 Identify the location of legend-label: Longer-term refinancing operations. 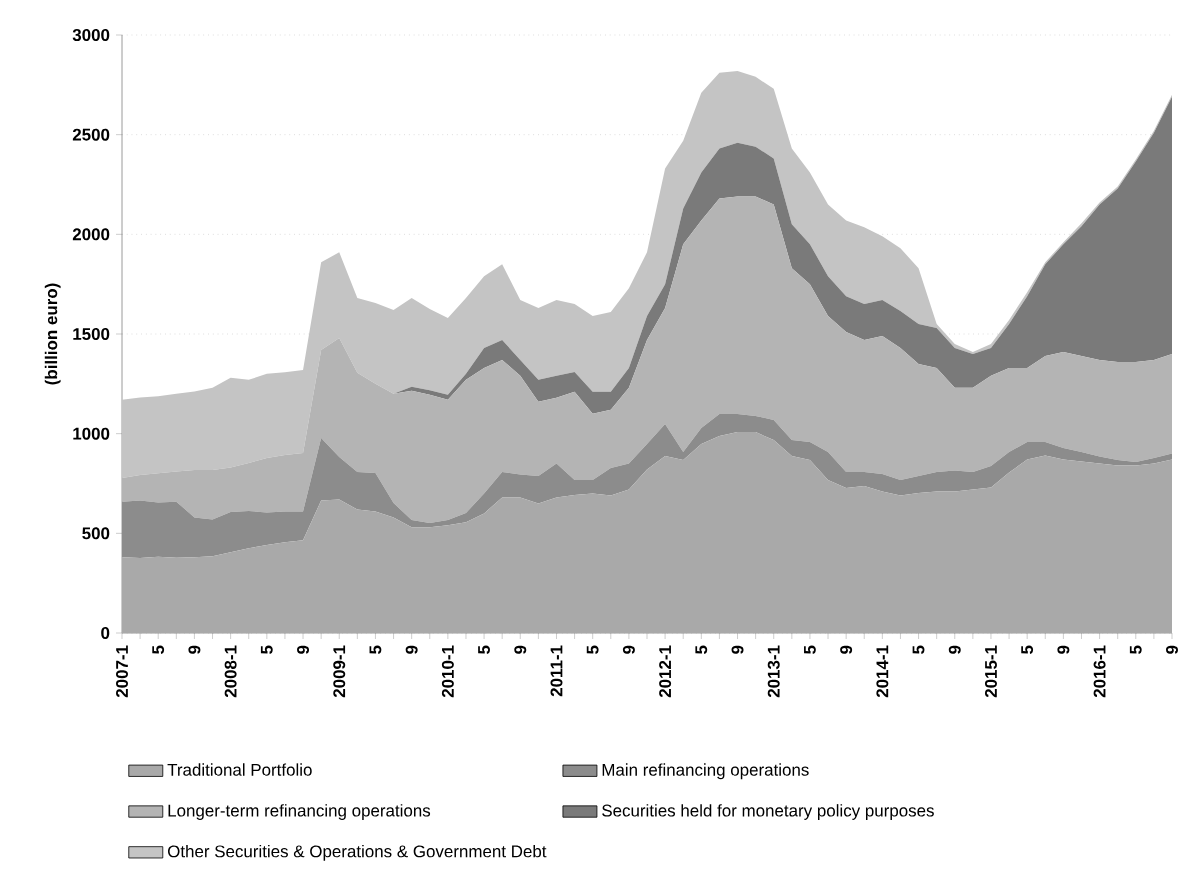
(299, 812).